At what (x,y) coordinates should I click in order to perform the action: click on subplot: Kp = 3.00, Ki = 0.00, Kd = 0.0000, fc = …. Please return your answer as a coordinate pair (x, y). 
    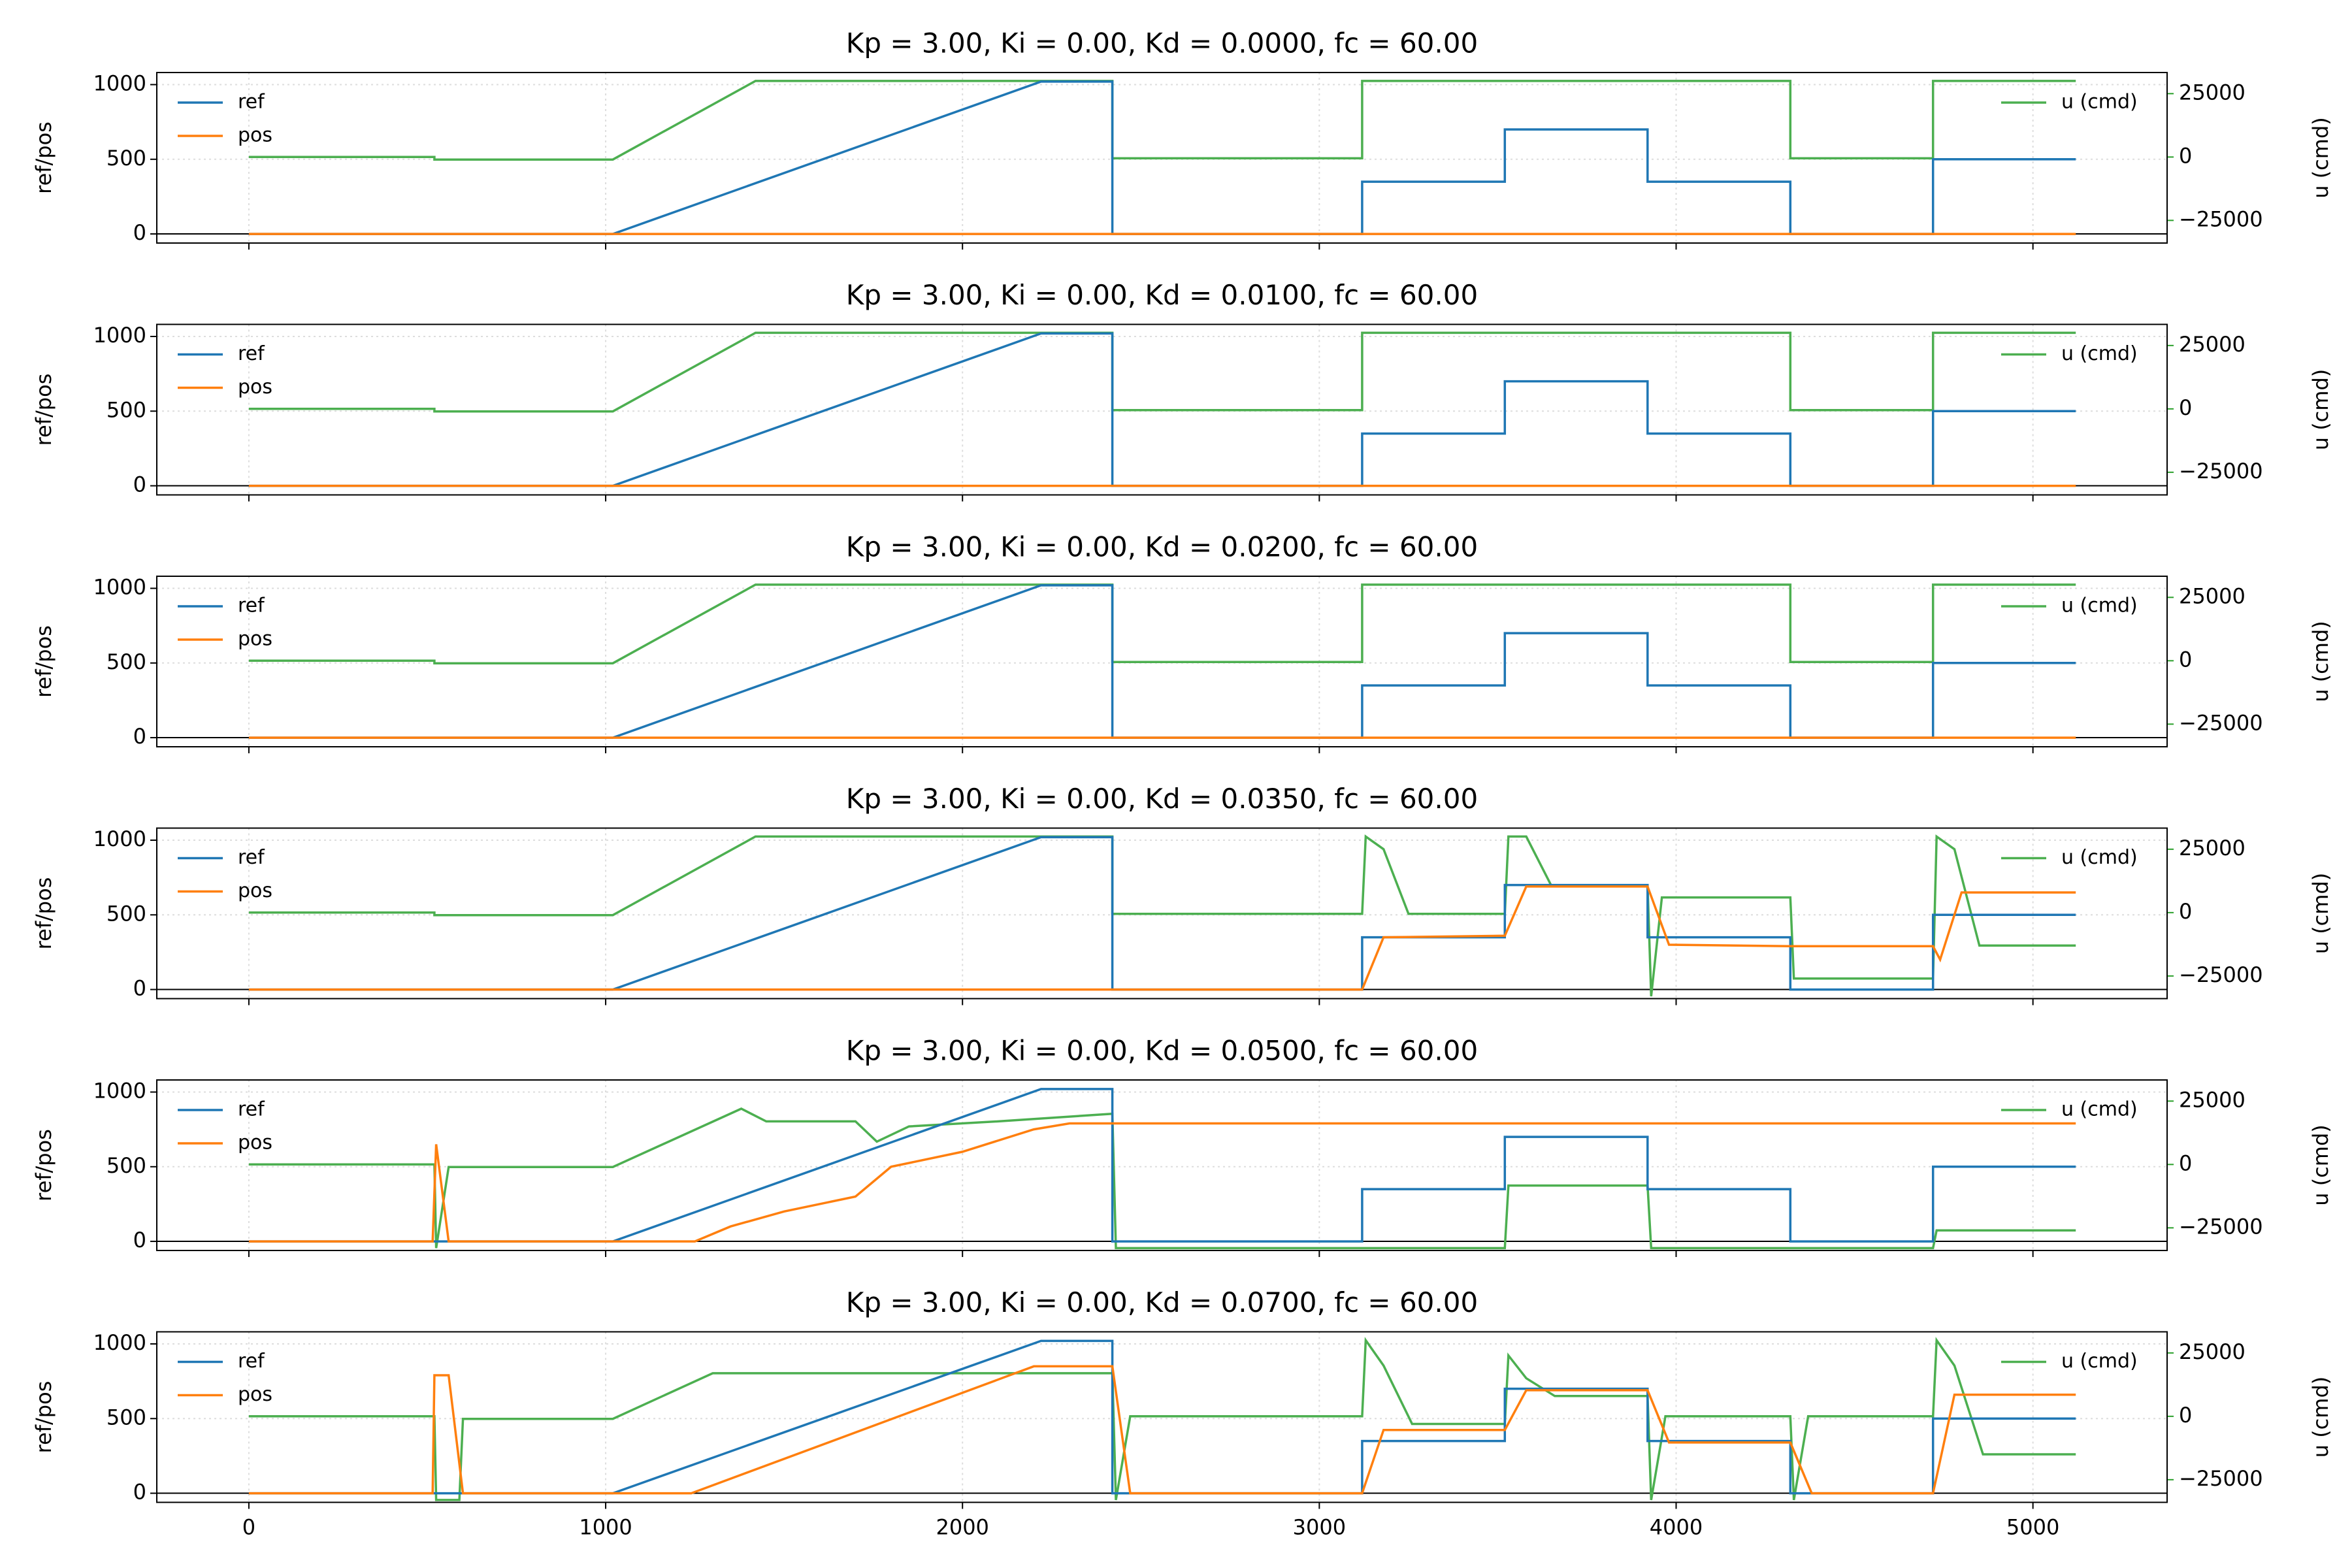
    Looking at the image, I should click on (1182, 138).